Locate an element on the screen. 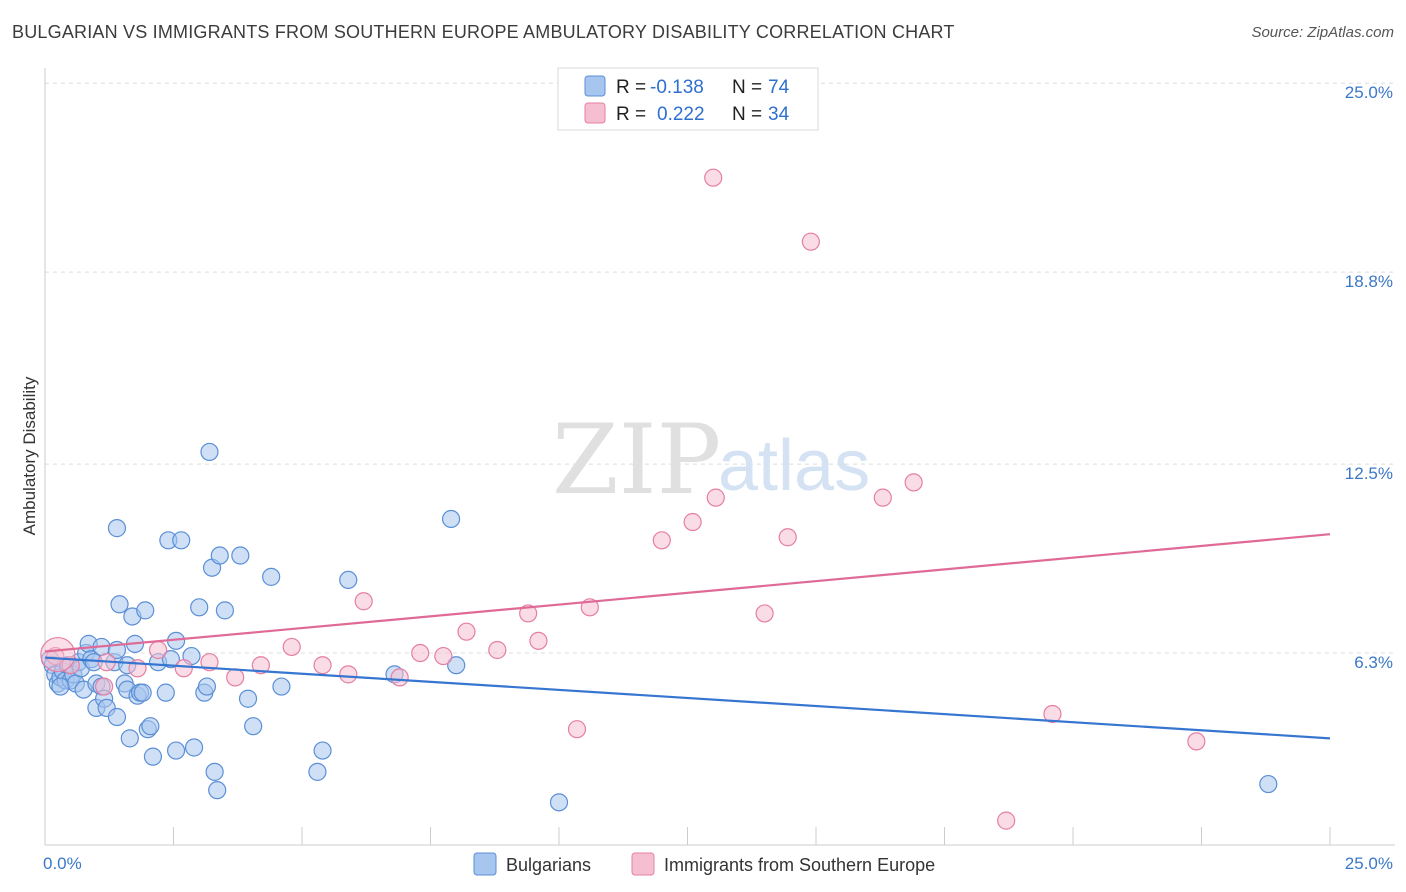  legend-n-value-1: 34 is located at coordinates (779, 114).